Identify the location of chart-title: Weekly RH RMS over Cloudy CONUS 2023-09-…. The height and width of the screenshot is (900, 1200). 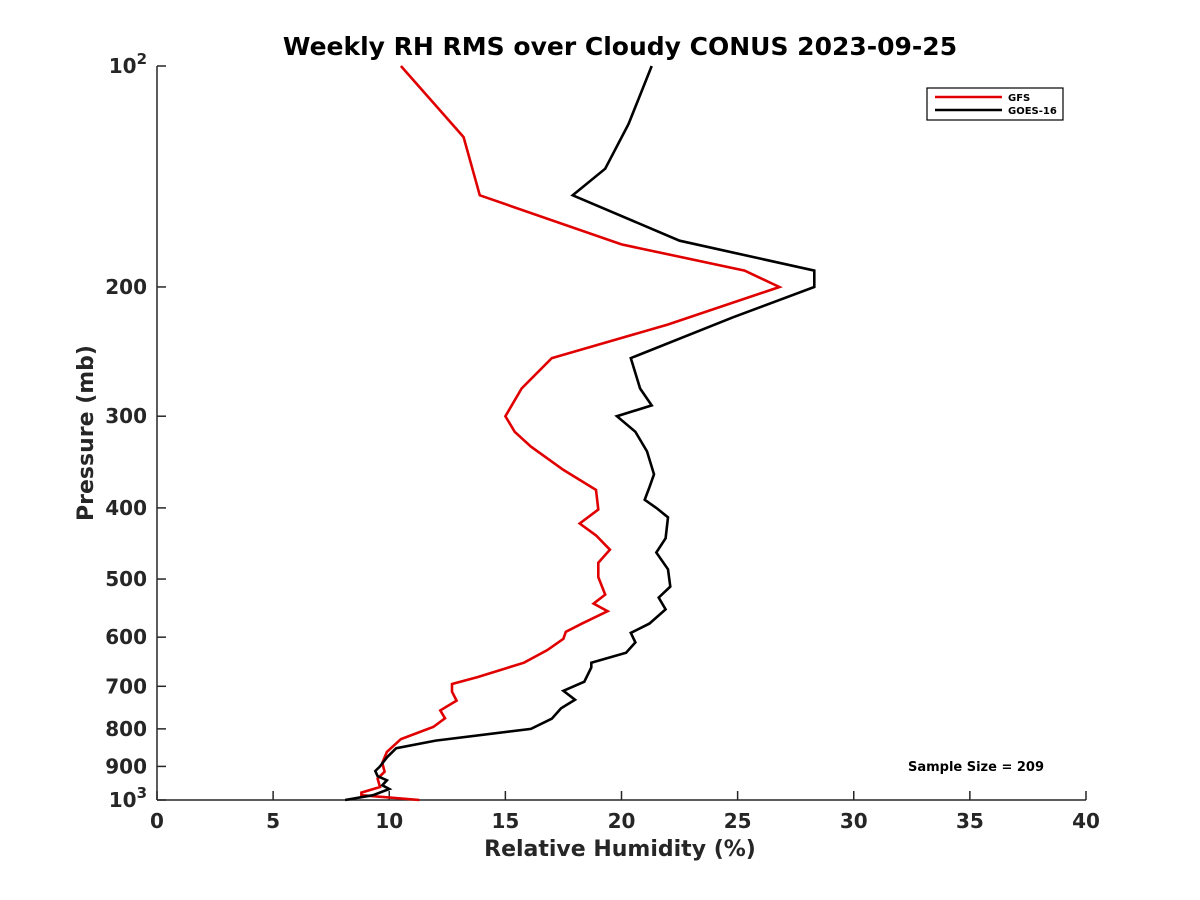
(620, 46).